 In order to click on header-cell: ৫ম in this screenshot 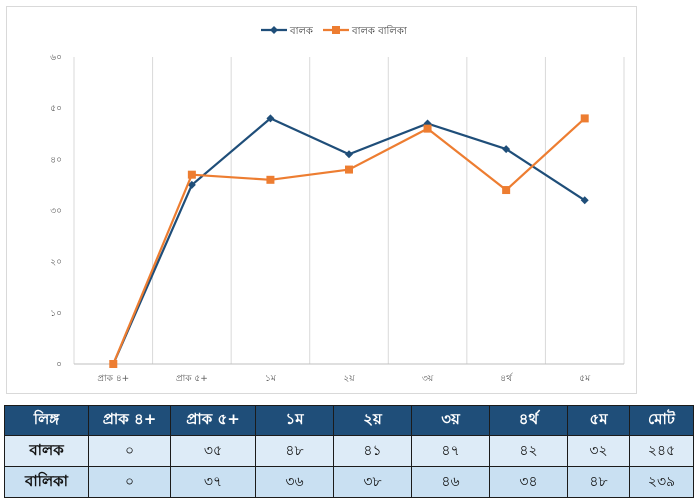, I will do `click(598, 420)`.